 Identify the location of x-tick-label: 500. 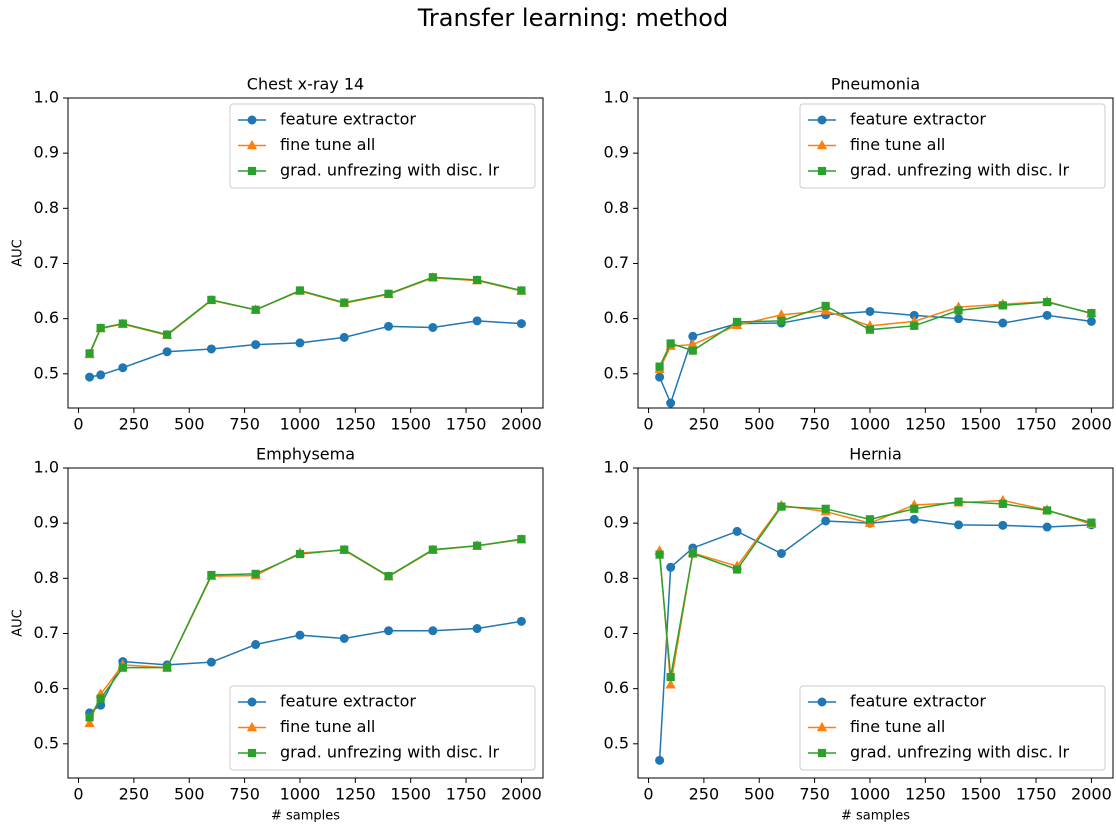
(189, 794).